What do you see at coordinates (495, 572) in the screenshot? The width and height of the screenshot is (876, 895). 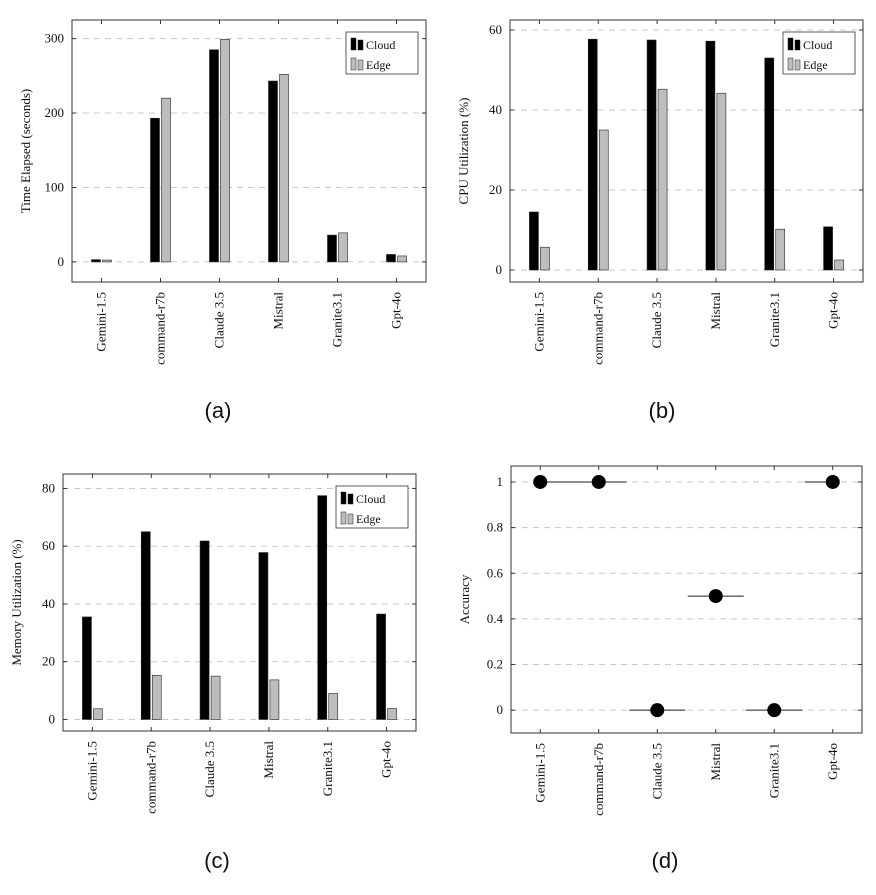 I see `y-tick-label: 0.6` at bounding box center [495, 572].